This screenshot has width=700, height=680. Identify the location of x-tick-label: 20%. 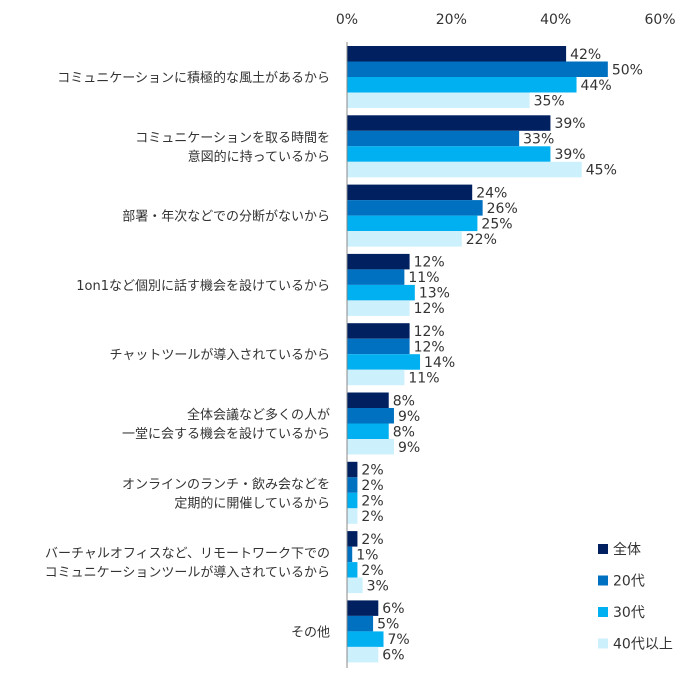
(451, 20).